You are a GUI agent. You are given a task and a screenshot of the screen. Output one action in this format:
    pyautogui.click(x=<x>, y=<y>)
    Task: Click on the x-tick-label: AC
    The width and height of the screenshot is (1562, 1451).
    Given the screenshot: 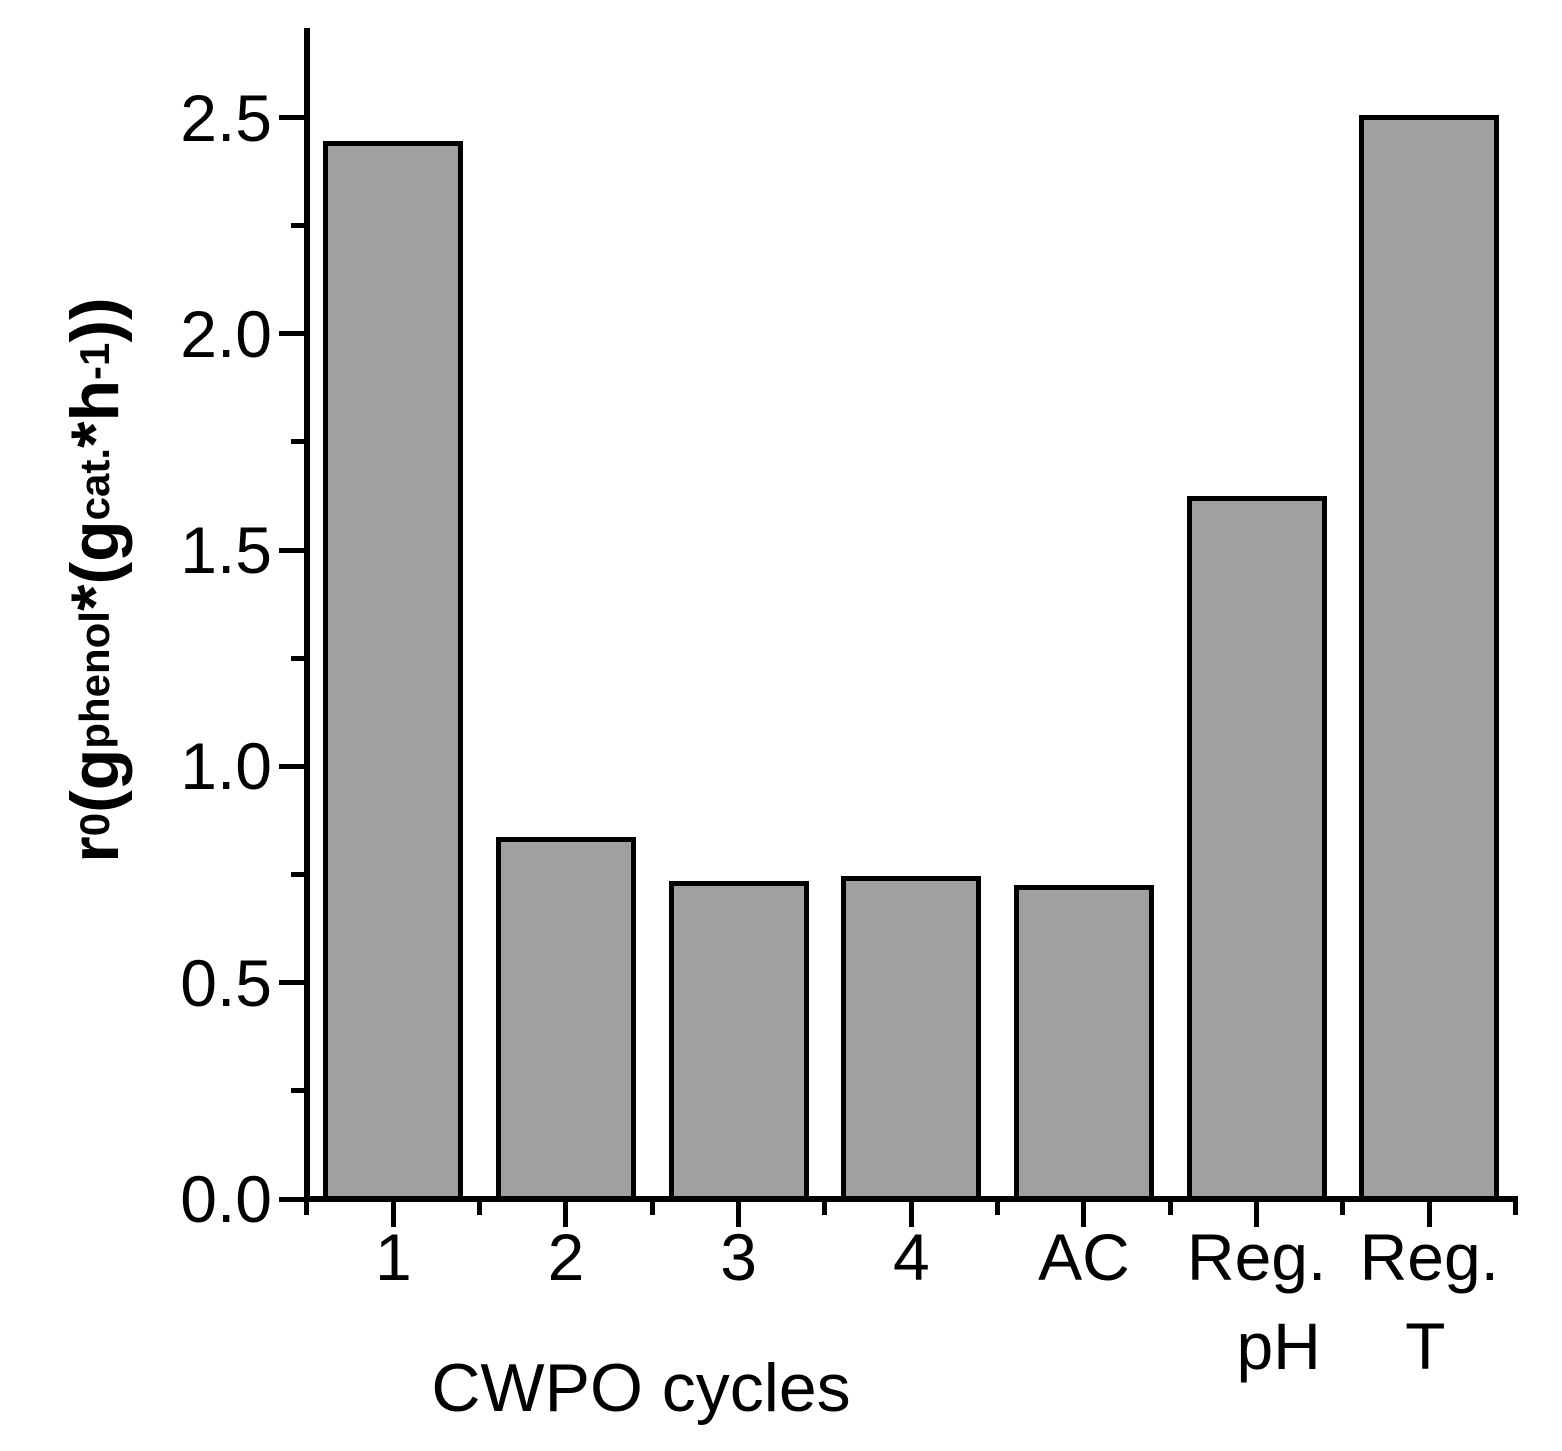 What is the action you would take?
    pyautogui.click(x=1084, y=1257)
    